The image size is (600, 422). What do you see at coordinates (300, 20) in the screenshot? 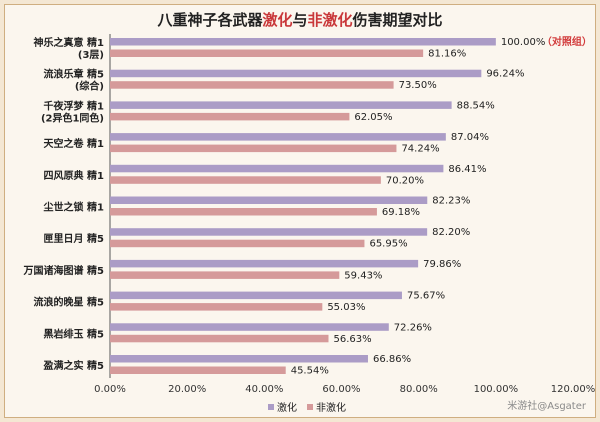
I see `chart-title: 八重神子各武器激化与非激化伤害期望对比` at bounding box center [300, 20].